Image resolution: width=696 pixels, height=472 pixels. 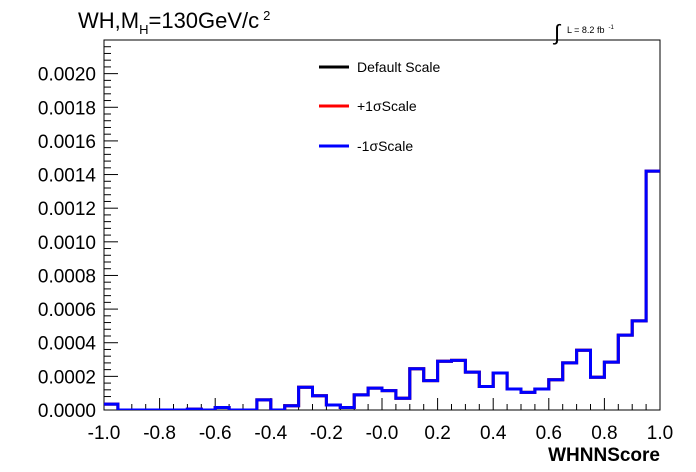 I want to click on legend: Default Scale +1σScale -1σScale, so click(x=379, y=106).